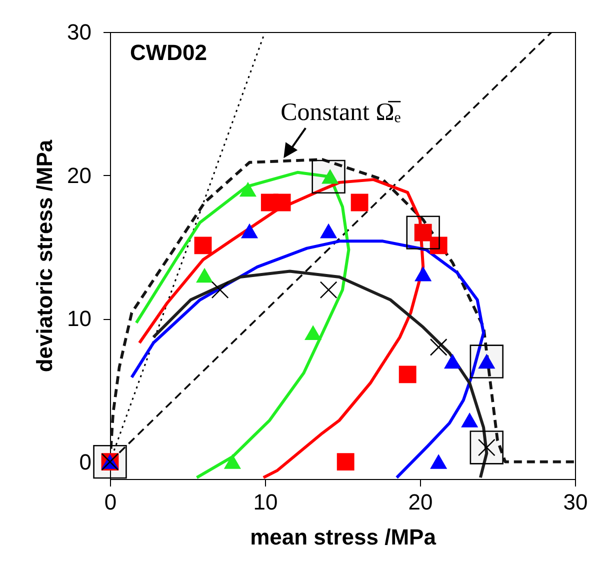 The width and height of the screenshot is (610, 568). I want to click on annotation: Constant Ω̅ₑ, so click(341, 112).